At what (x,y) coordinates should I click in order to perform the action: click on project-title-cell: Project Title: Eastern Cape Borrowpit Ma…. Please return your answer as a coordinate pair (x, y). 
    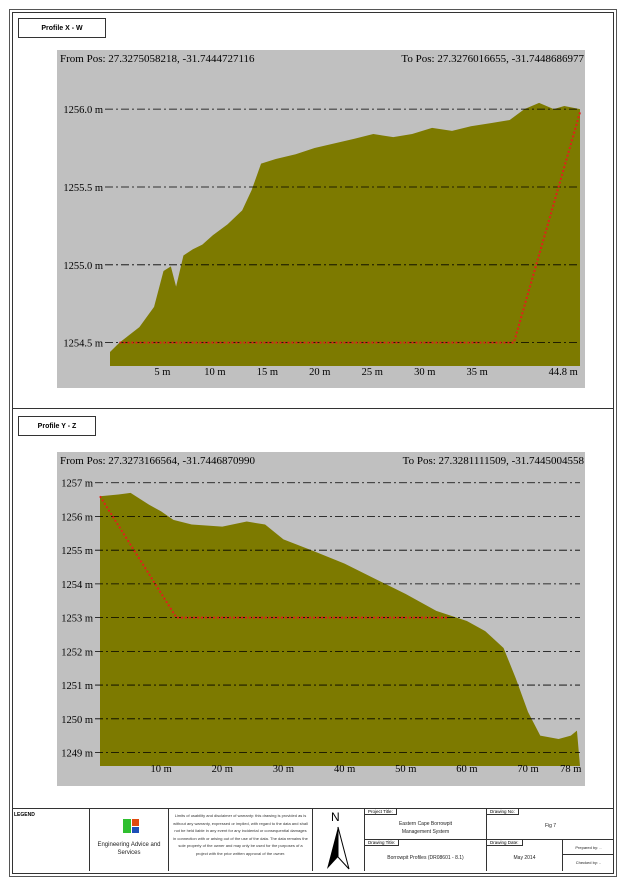
    Looking at the image, I should click on (426, 824).